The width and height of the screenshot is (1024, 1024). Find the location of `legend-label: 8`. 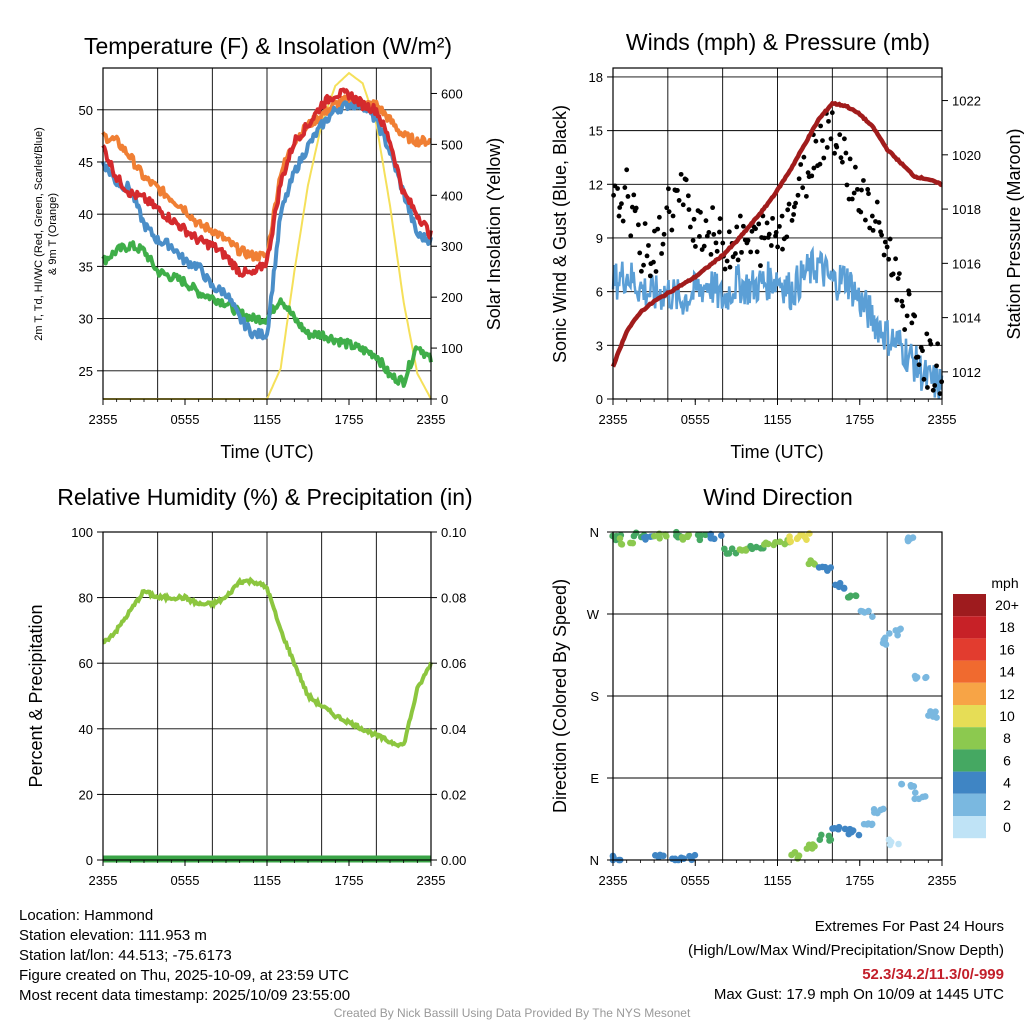

legend-label: 8 is located at coordinates (1007, 738).